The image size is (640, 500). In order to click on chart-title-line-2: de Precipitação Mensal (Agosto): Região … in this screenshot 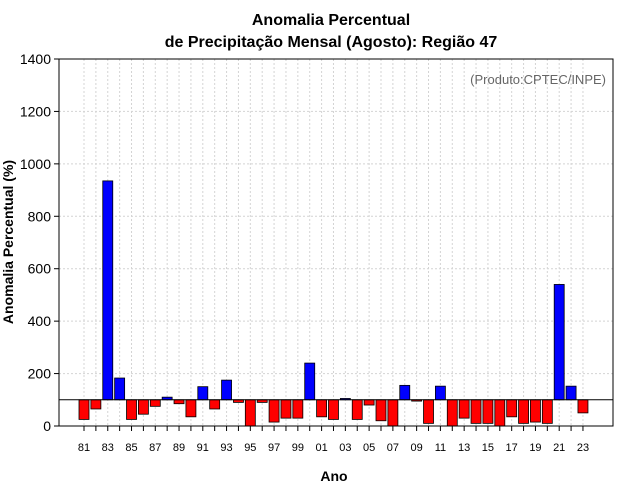, I will do `click(331, 42)`.